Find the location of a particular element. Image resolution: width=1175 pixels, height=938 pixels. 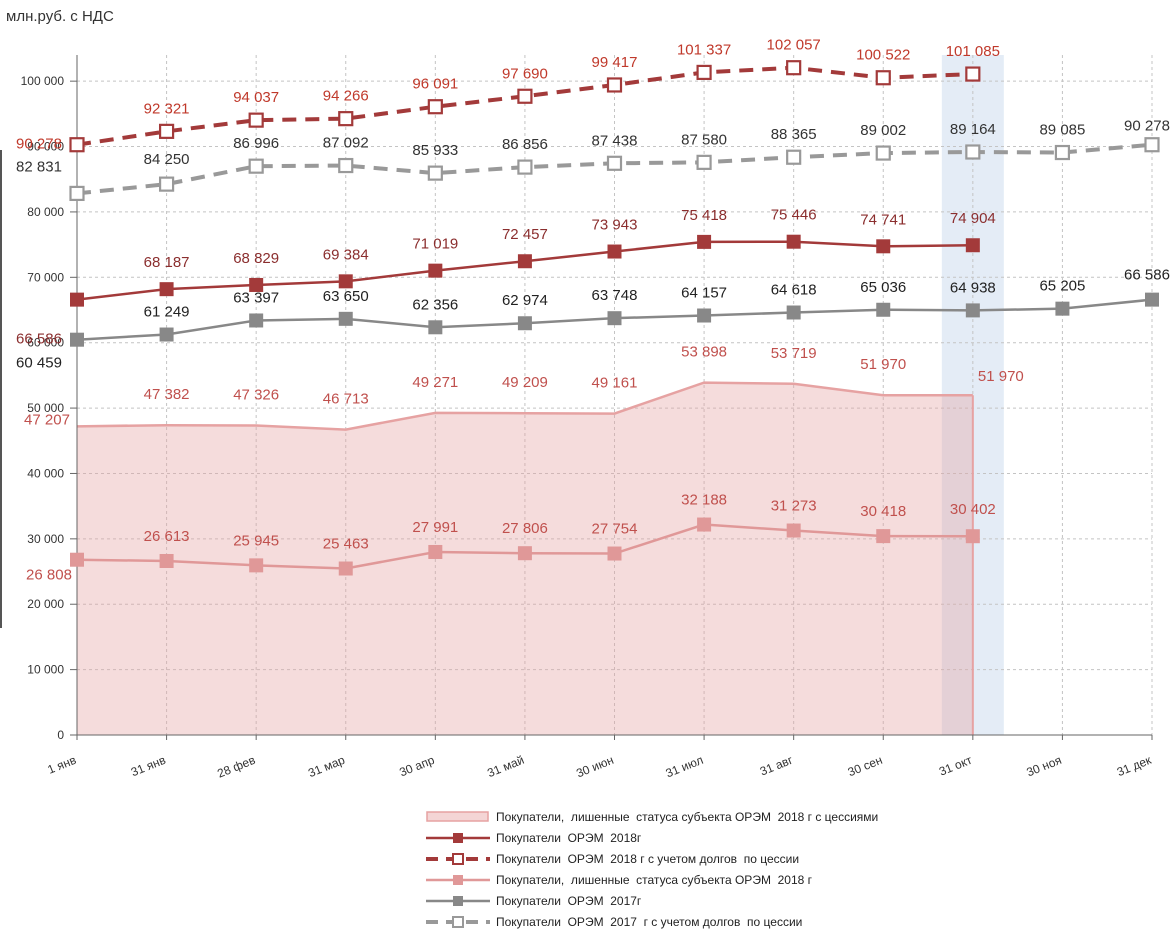

data-label: 100 522 is located at coordinates (883, 55).